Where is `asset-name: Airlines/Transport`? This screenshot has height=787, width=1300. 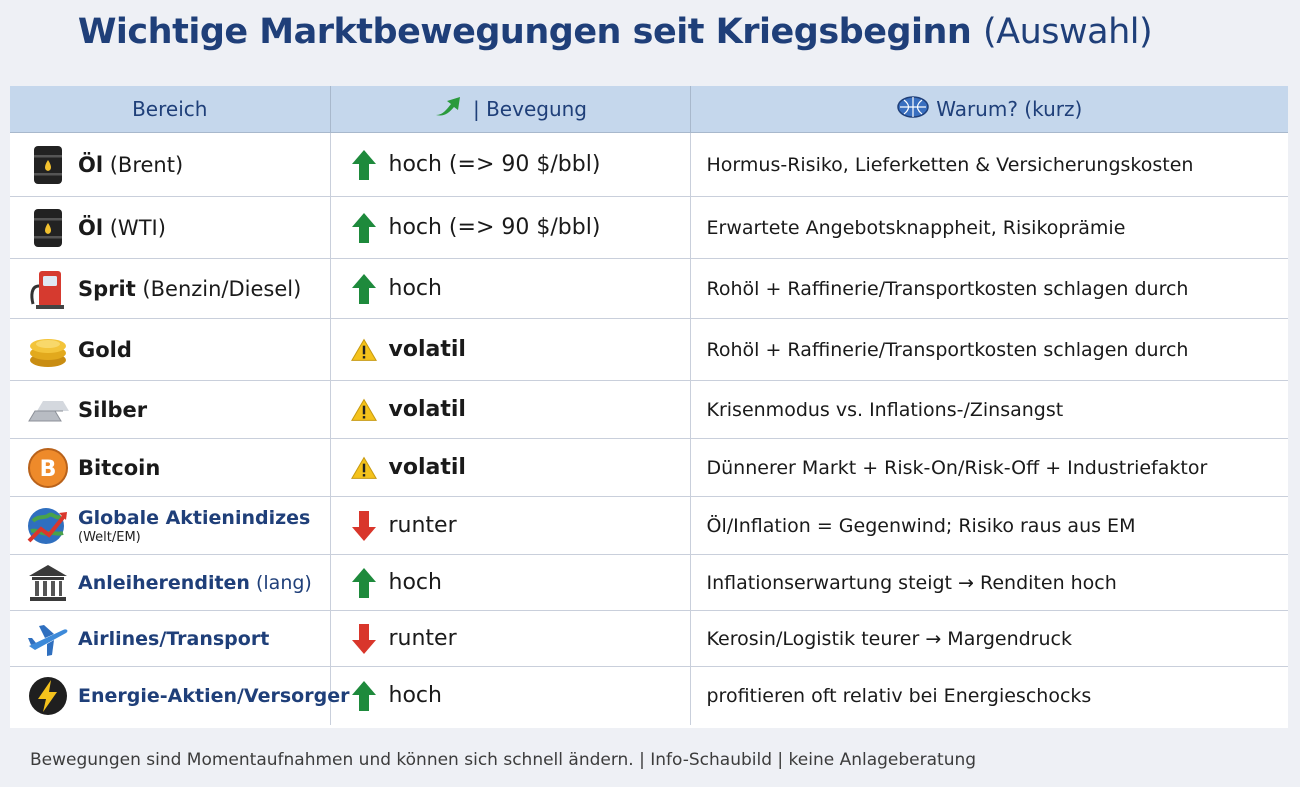
asset-name: Airlines/Transport is located at coordinates (173, 639).